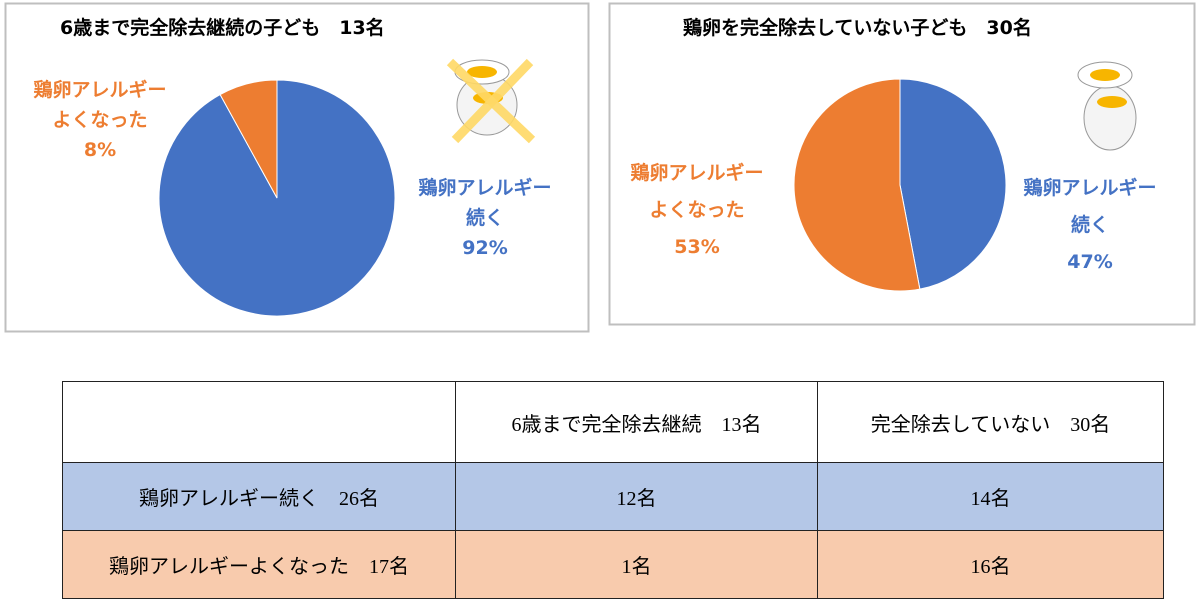 The height and width of the screenshot is (600, 1200). I want to click on slice-value-label: 92%, so click(485, 248).